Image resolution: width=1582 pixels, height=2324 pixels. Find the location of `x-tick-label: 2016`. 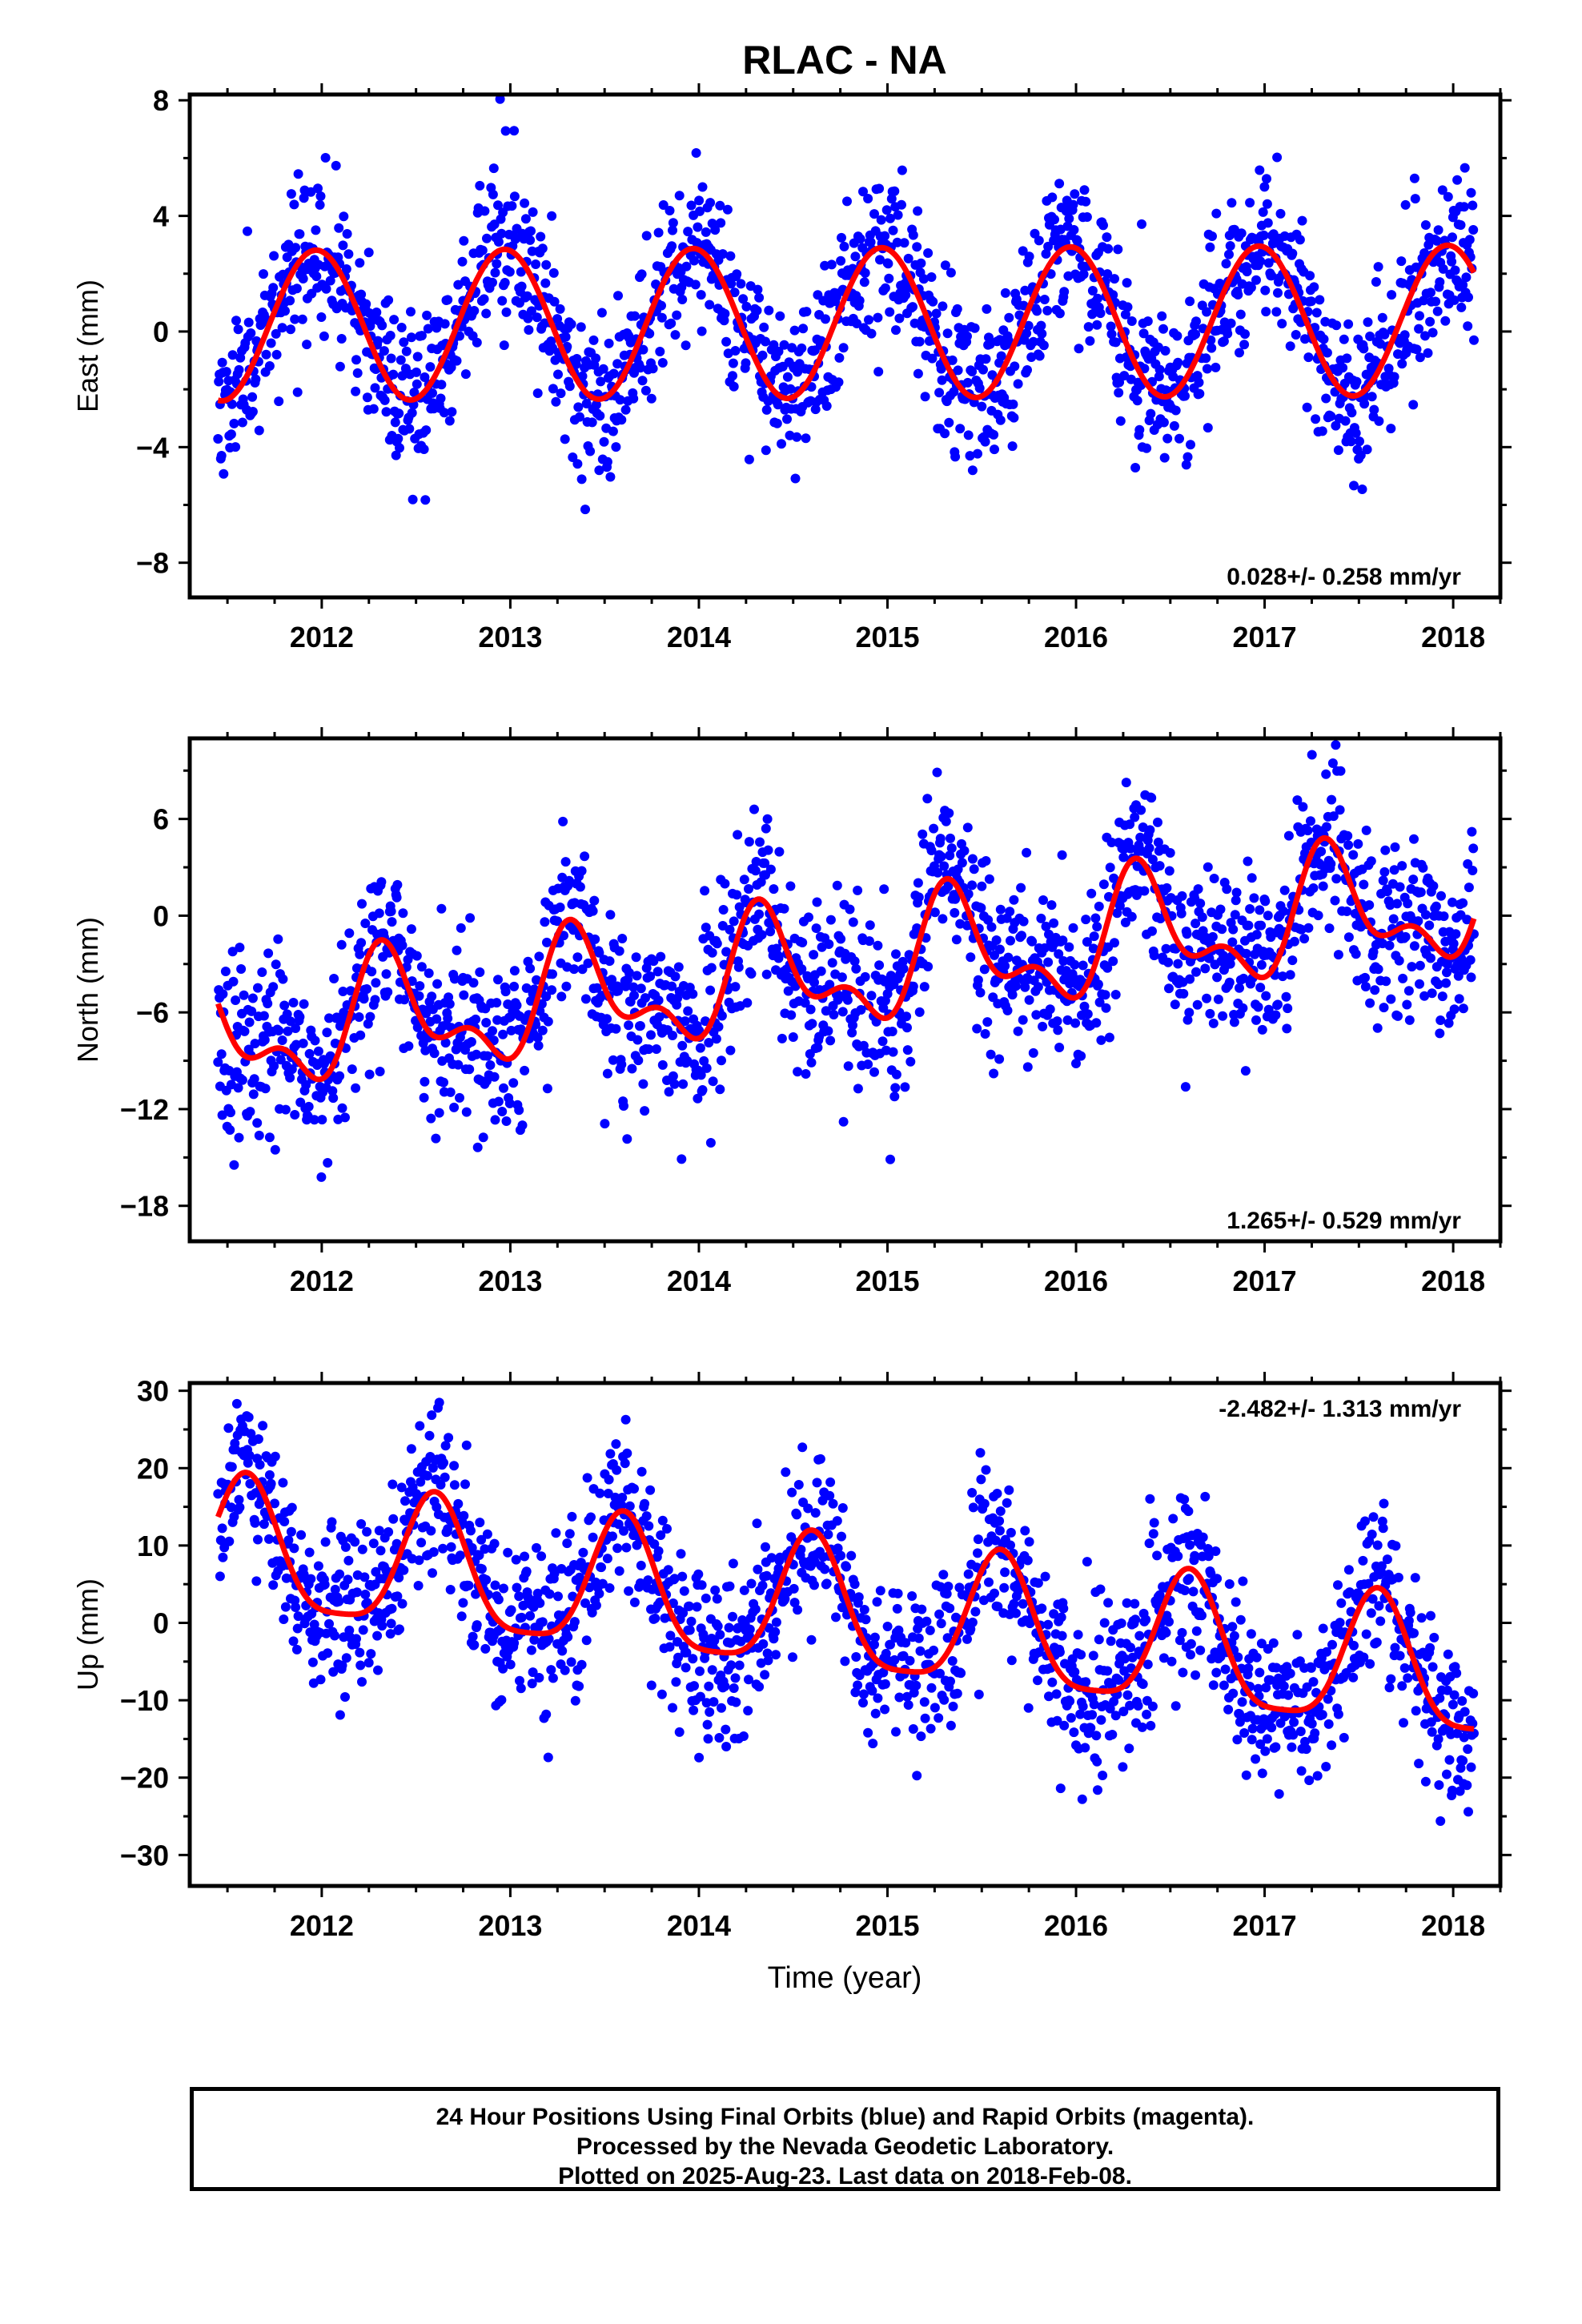

x-tick-label: 2016 is located at coordinates (1076, 1281).